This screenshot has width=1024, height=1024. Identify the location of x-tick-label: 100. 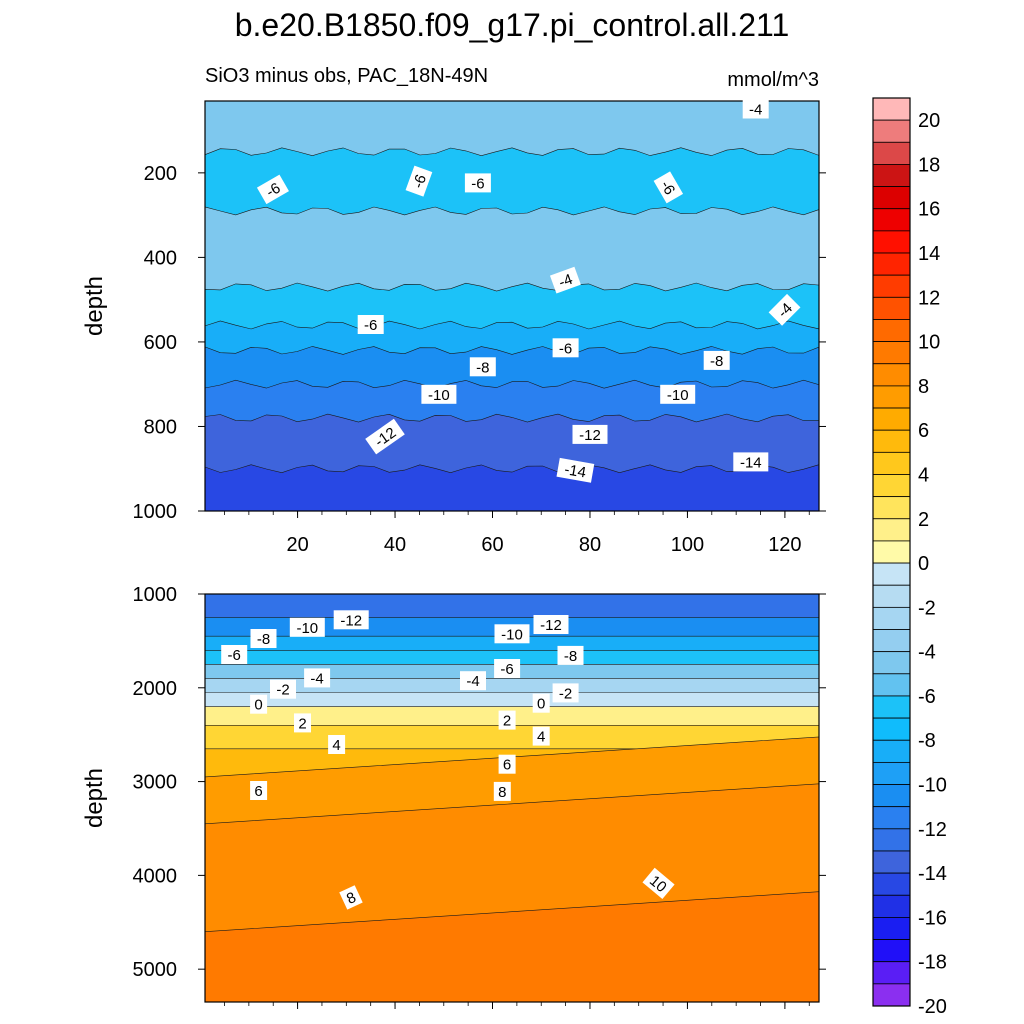
(687, 545).